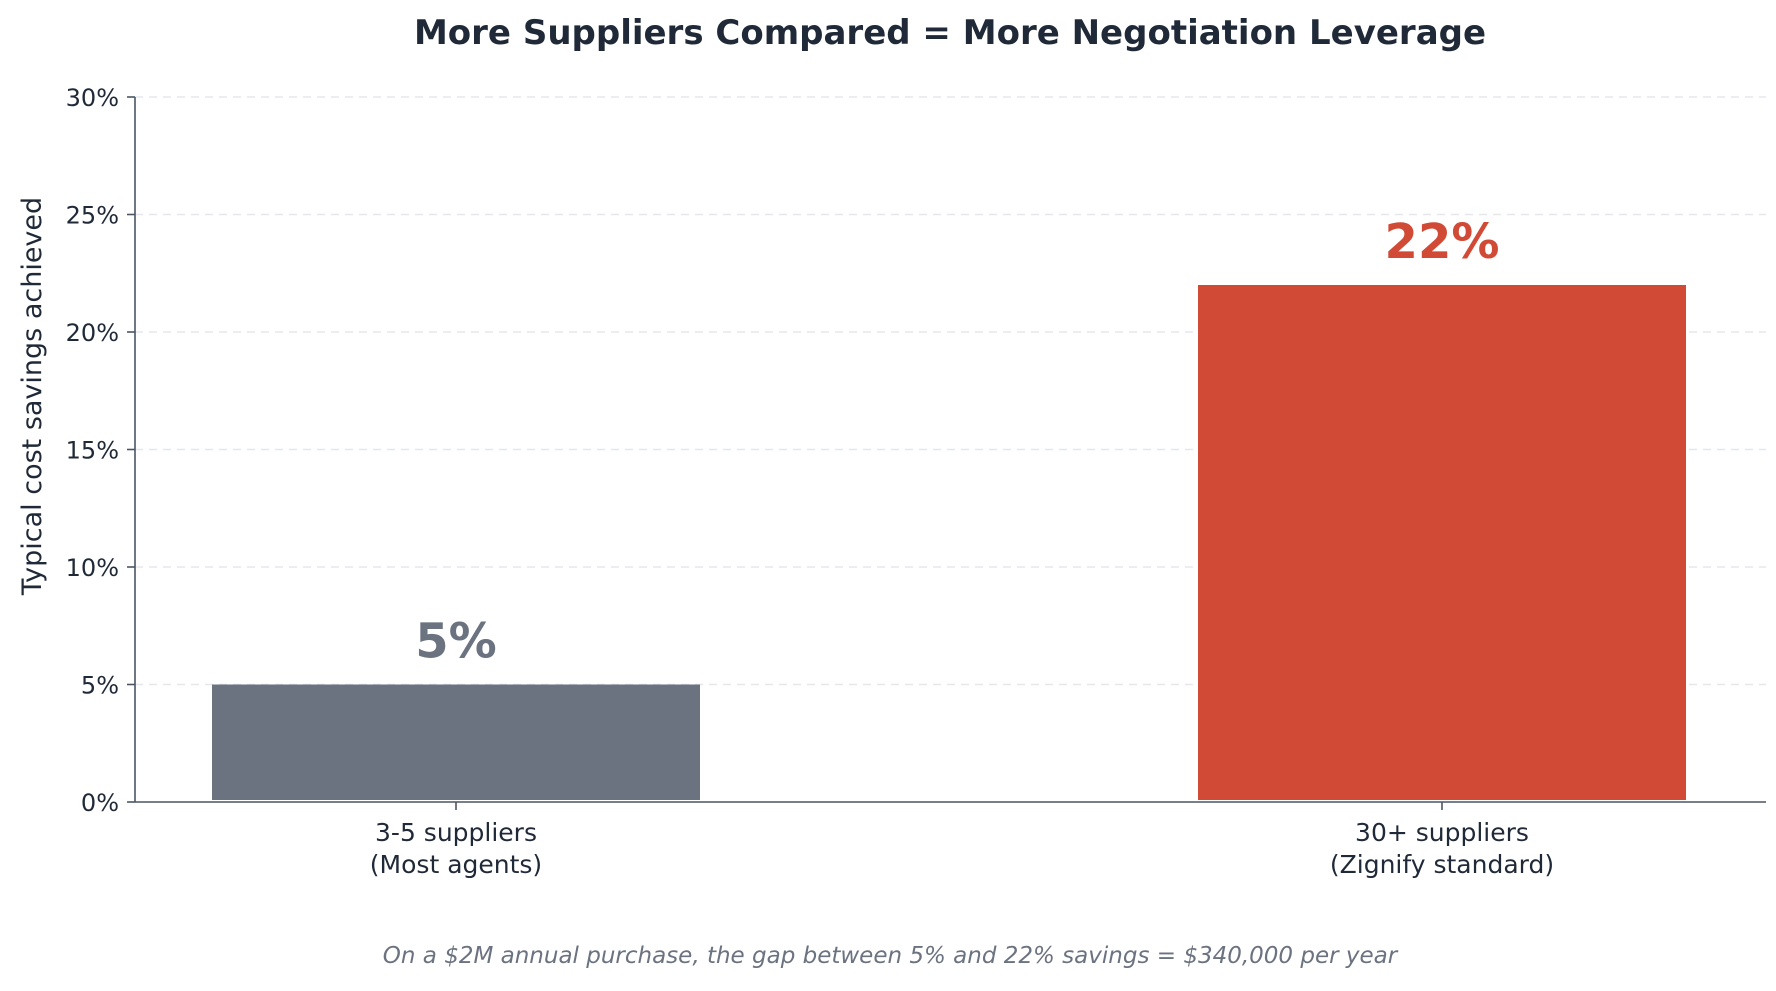  Describe the element at coordinates (92, 98) in the screenshot. I see `y-tick-label: 30%` at that location.